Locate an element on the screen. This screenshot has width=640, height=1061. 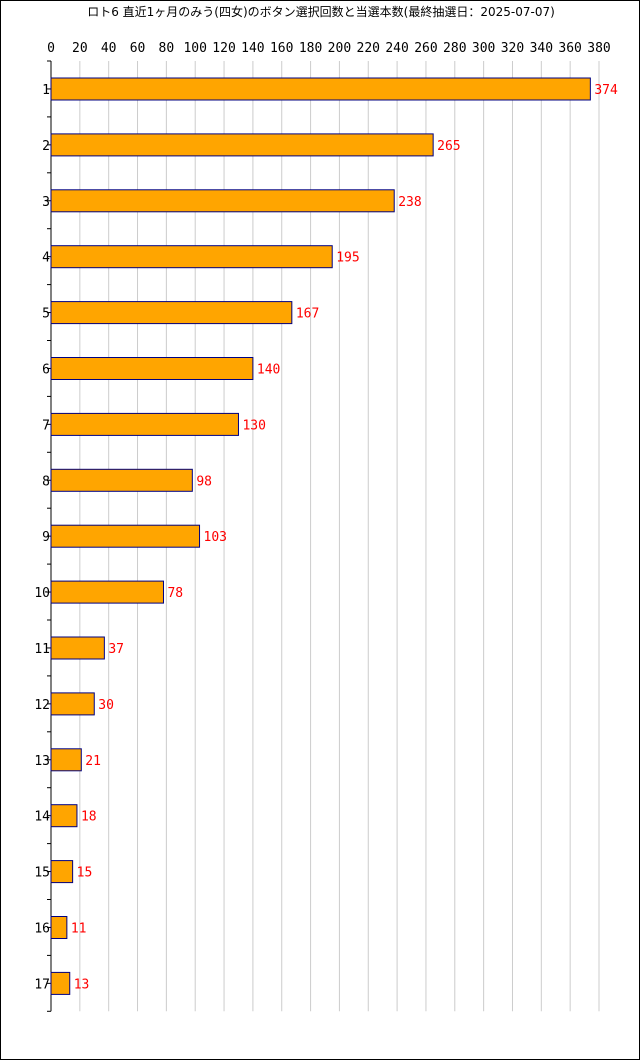
value-label-14: 18 is located at coordinates (89, 817).